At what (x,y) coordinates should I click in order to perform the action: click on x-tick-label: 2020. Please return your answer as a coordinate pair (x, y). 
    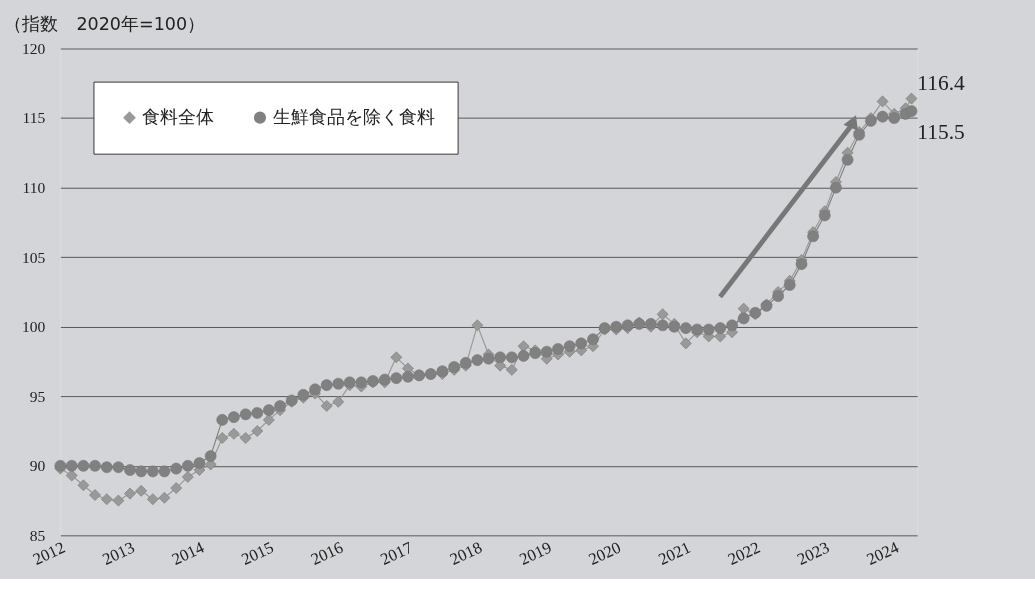
    Looking at the image, I should click on (604, 553).